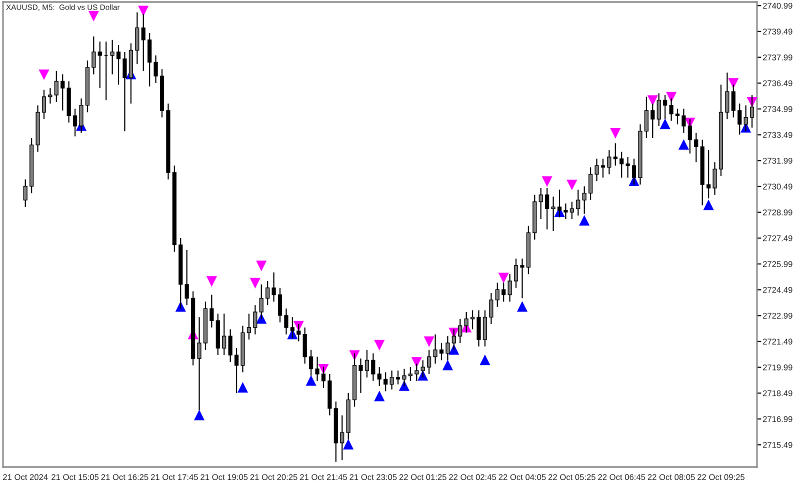 The width and height of the screenshot is (800, 487). I want to click on x-tick-label: 22 Oct 05:25, so click(572, 477).